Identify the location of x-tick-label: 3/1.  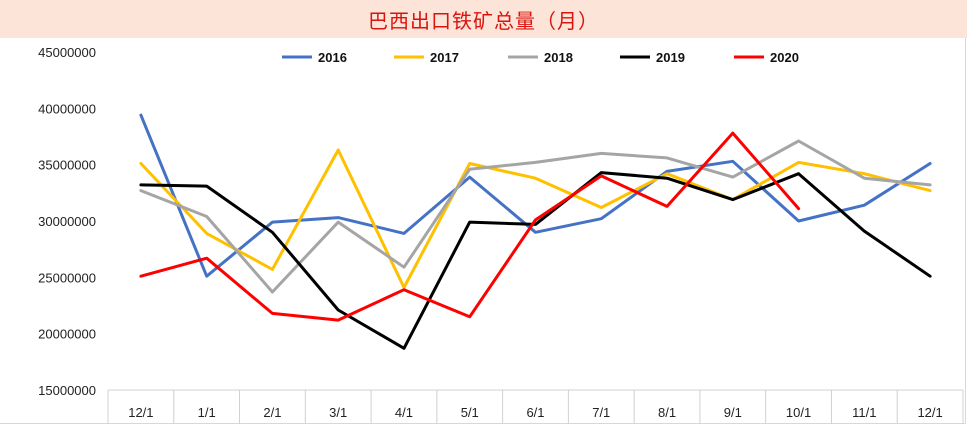
(338, 412).